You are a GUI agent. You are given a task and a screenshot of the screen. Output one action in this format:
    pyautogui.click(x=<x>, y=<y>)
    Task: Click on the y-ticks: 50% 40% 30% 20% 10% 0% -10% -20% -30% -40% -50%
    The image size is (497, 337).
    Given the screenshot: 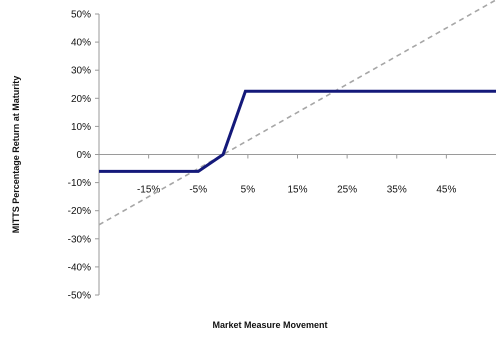 What is the action you would take?
    pyautogui.click(x=83, y=156)
    